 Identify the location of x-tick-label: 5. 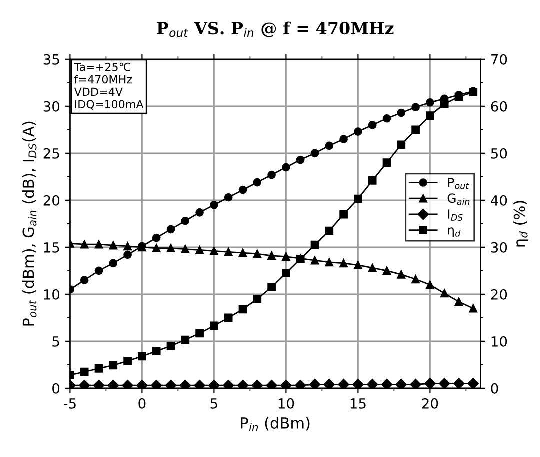
(214, 403).